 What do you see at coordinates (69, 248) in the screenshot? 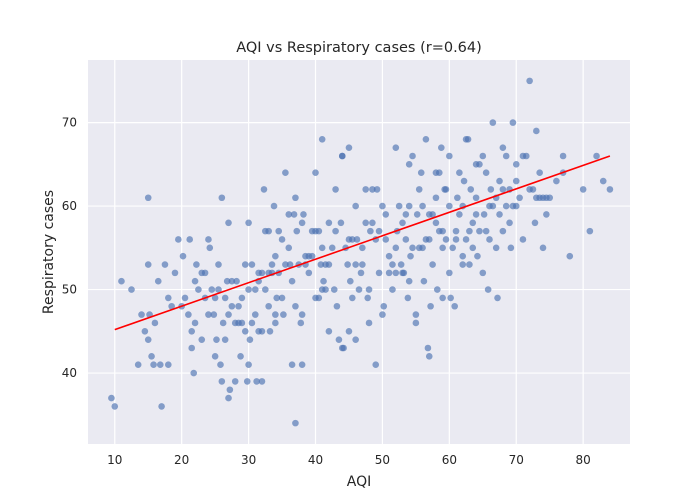
I see `y-tick-labels: 40 50 60 70` at bounding box center [69, 248].